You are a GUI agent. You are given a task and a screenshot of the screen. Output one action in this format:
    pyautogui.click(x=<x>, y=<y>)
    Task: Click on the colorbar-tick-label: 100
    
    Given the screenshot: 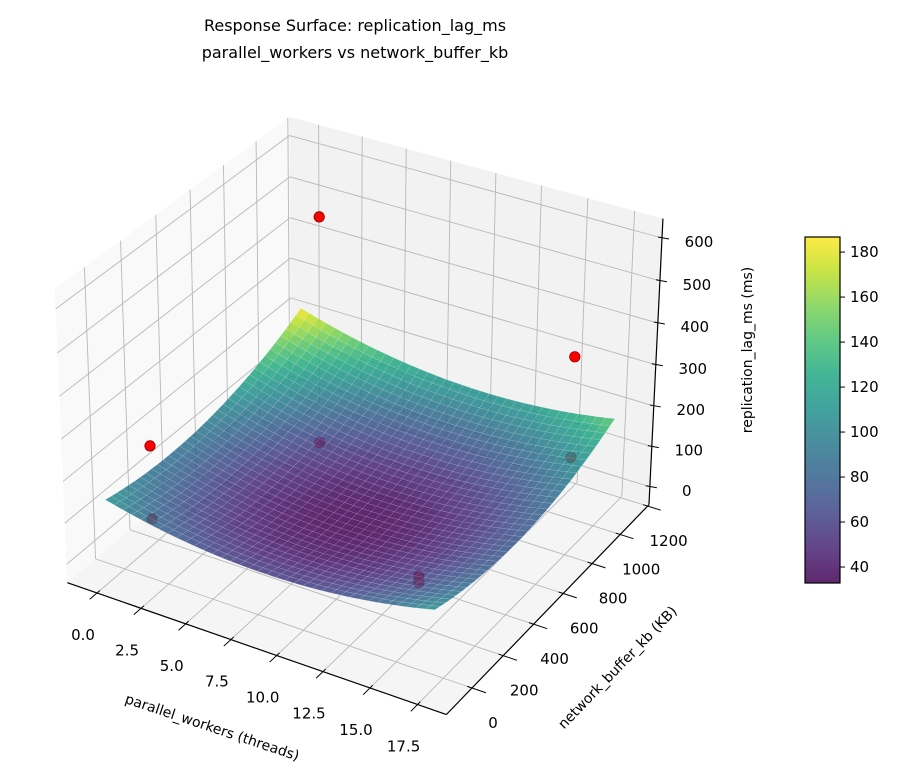 What is the action you would take?
    pyautogui.click(x=864, y=432)
    